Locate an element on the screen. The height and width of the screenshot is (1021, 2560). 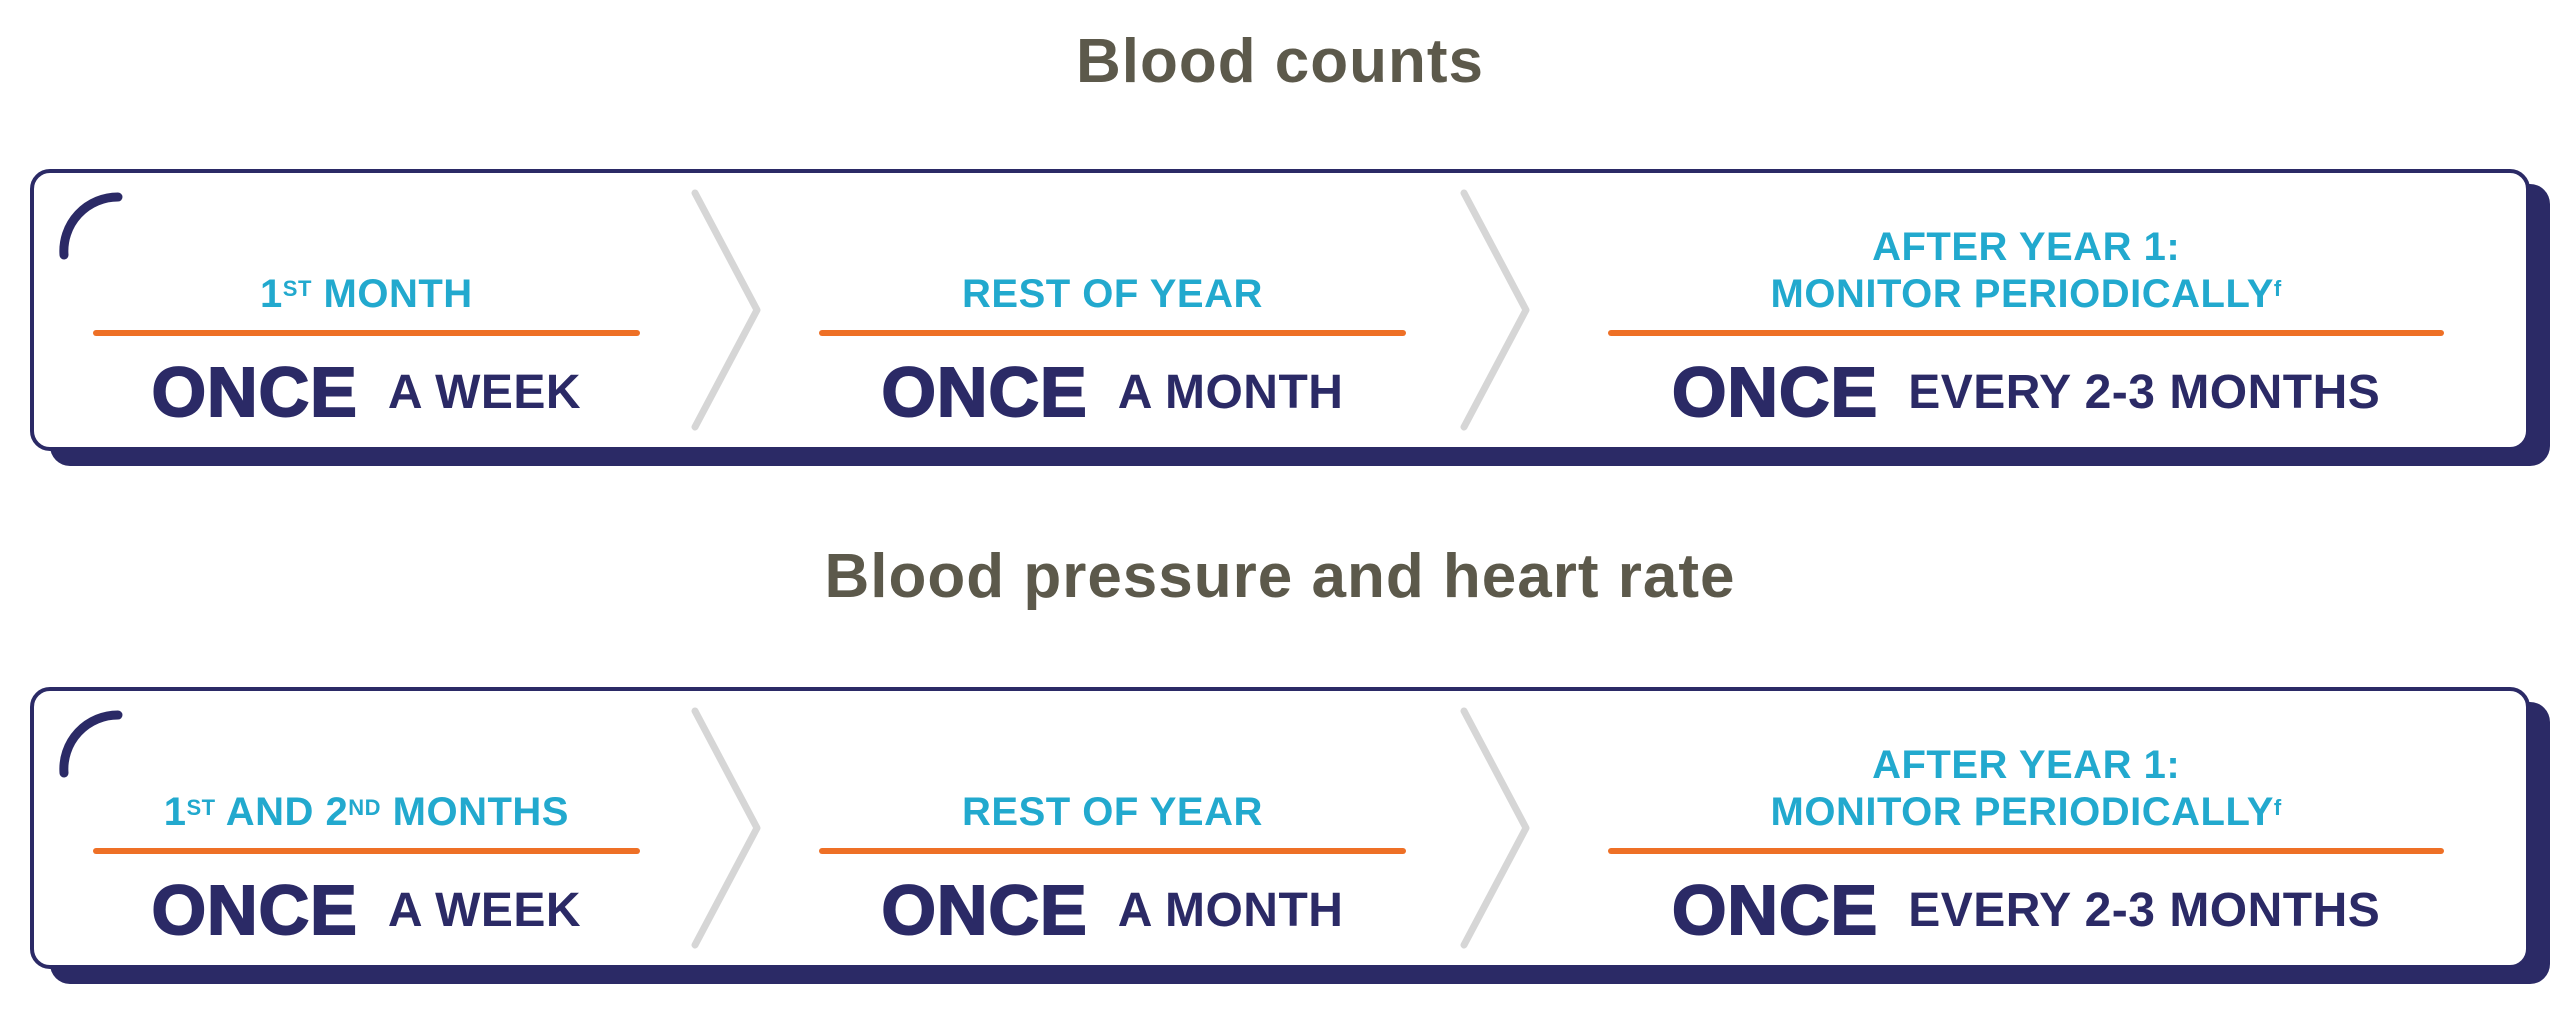
stage-label: 1ST MONTH is located at coordinates (366, 294).